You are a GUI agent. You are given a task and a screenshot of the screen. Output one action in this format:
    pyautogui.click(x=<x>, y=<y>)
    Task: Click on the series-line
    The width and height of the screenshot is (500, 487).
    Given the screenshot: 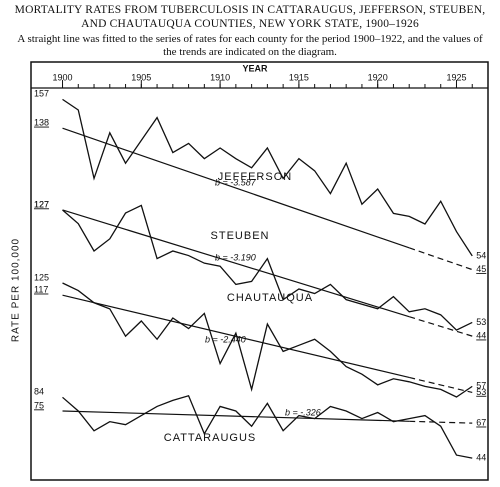 What is the action you would take?
    pyautogui.click(x=267, y=427)
    